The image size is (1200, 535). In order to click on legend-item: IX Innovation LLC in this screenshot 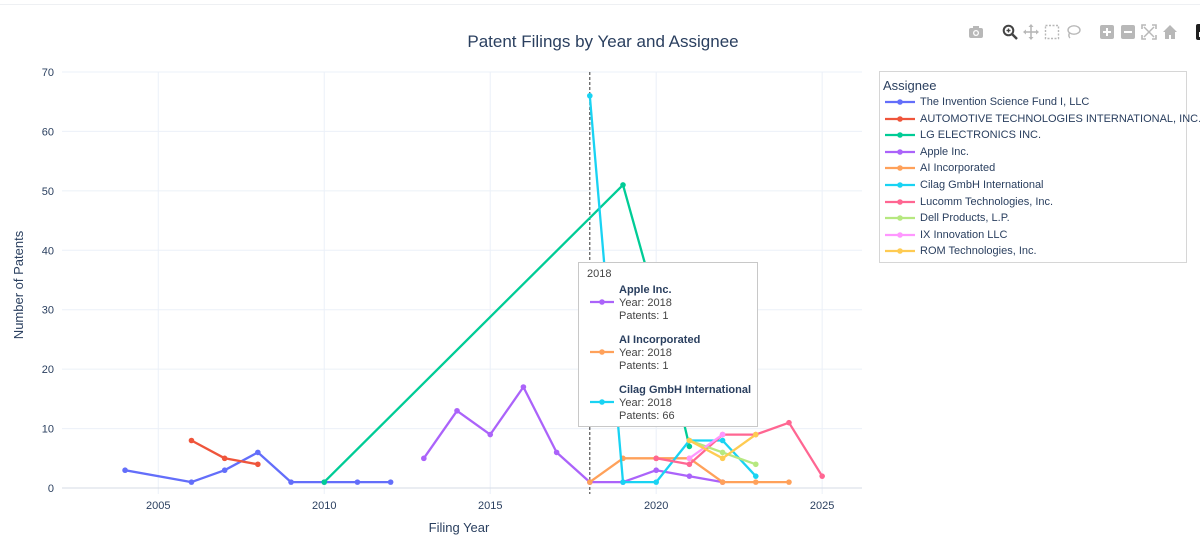, I will do `click(945, 235)`.